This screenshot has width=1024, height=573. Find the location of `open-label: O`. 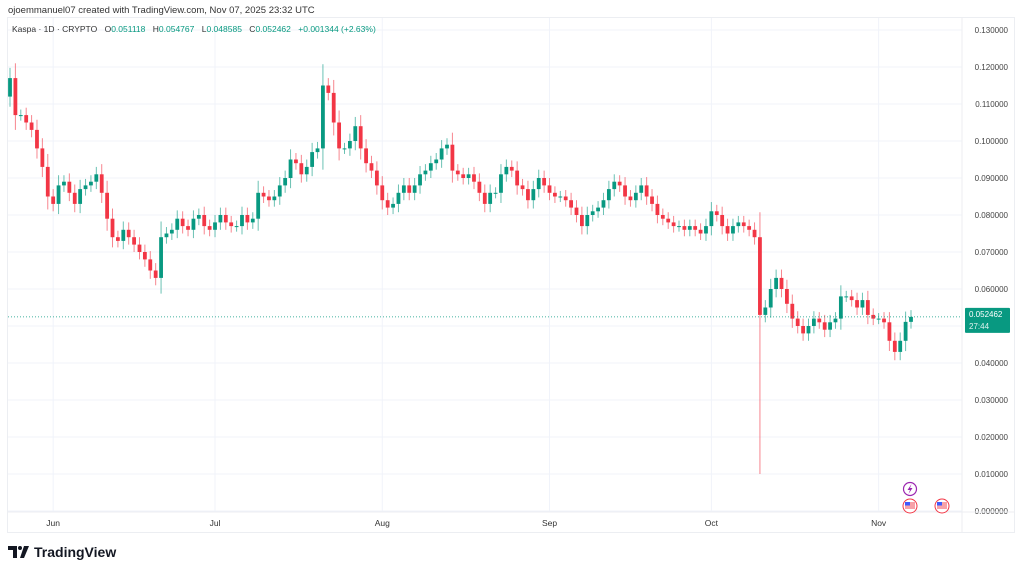

open-label: O is located at coordinates (108, 29).